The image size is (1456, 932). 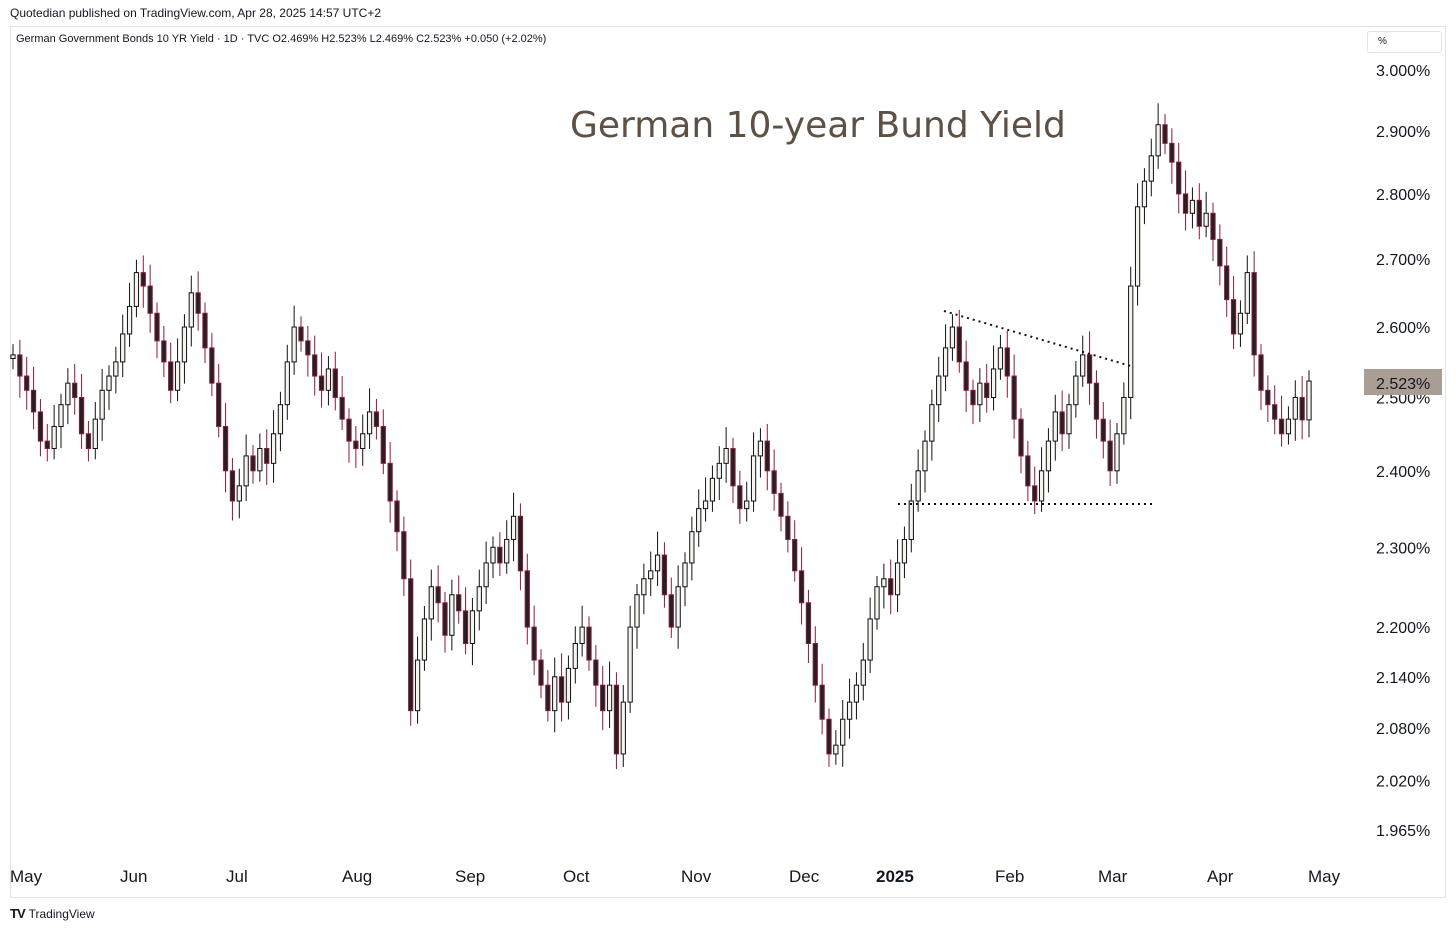 What do you see at coordinates (1039, 339) in the screenshot?
I see `descending-trendline` at bounding box center [1039, 339].